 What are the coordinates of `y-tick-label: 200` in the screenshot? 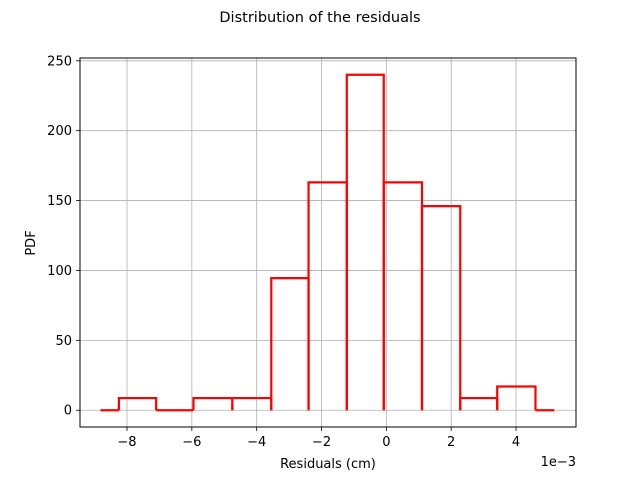 It's located at (59, 131).